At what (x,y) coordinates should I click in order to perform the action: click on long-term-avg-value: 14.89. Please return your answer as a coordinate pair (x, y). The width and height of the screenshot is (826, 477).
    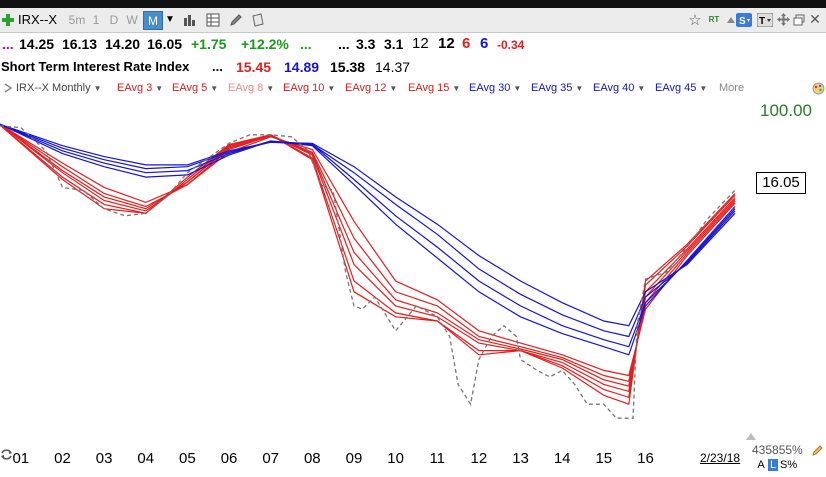
    Looking at the image, I should click on (302, 67).